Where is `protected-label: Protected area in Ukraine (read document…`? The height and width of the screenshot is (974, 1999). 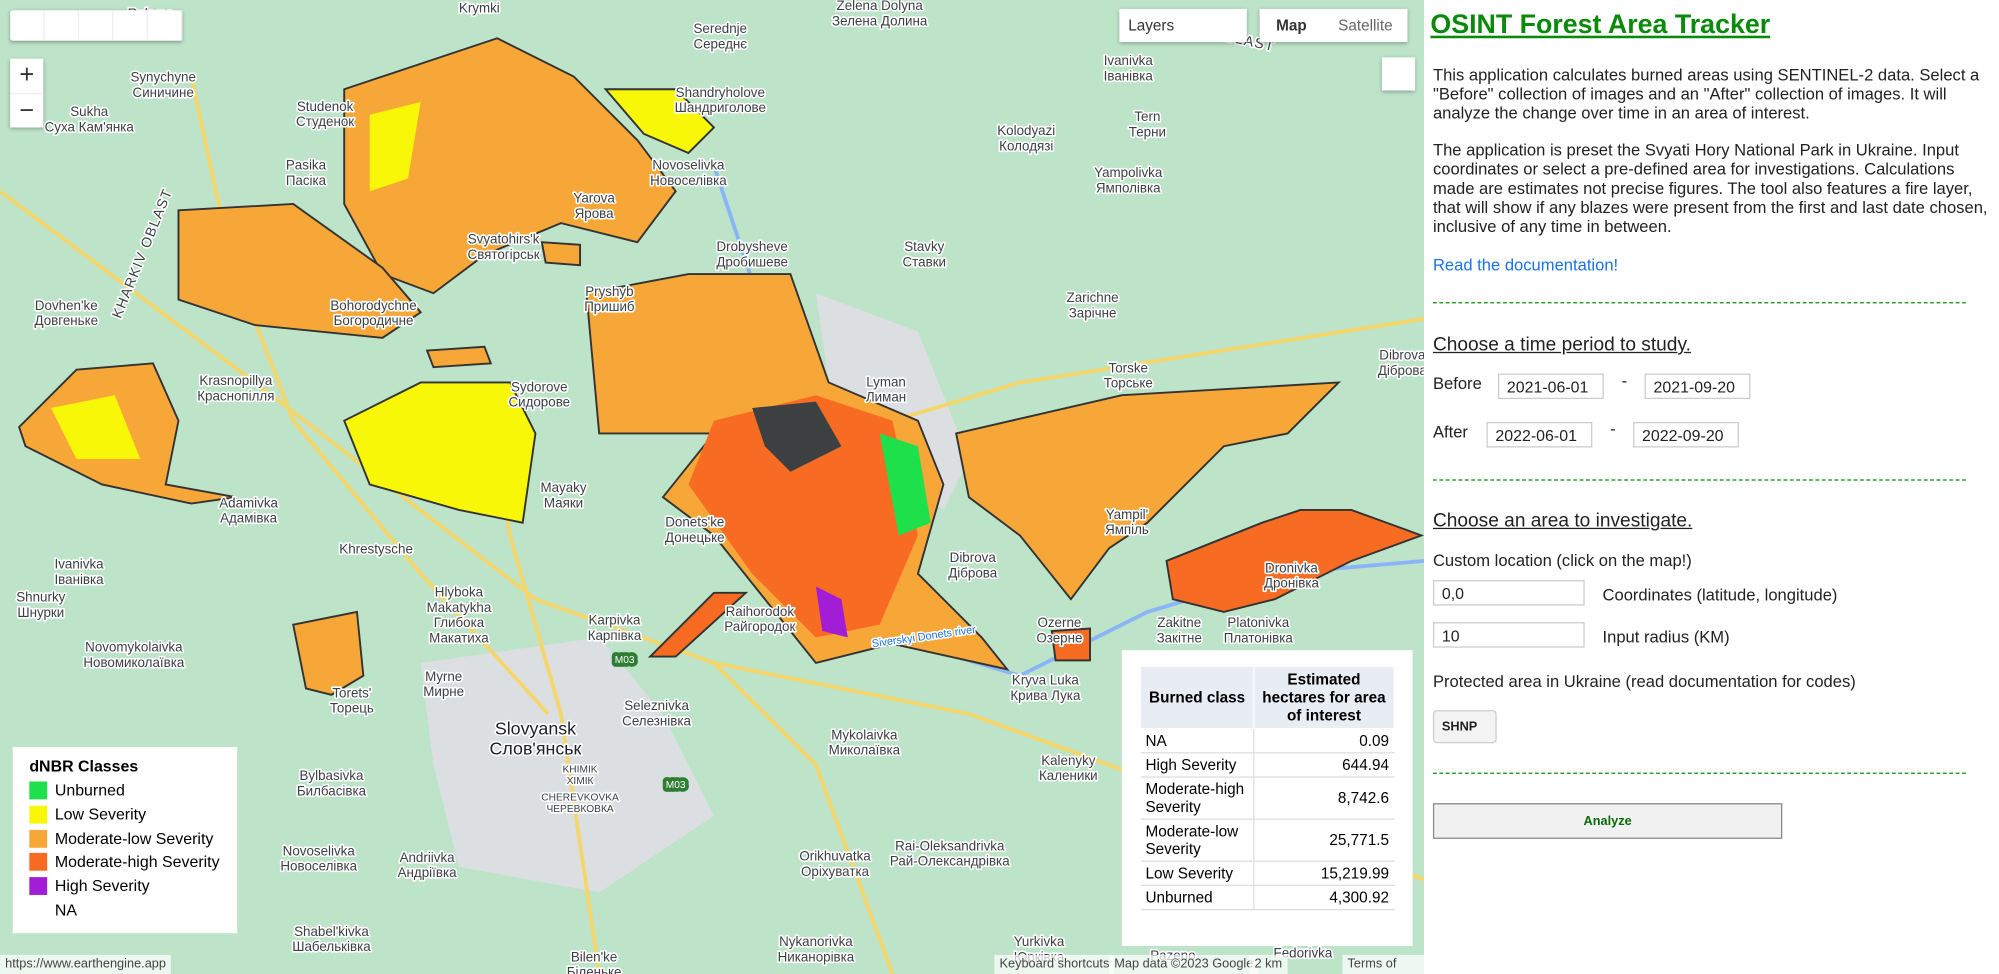 protected-label: Protected area in Ukraine (read document… is located at coordinates (1644, 681).